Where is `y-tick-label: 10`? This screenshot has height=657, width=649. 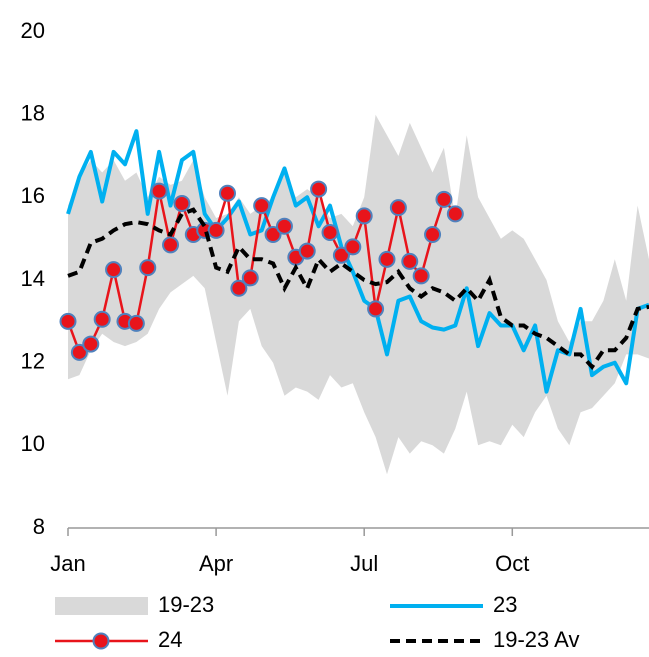
y-tick-label: 10 is located at coordinates (33, 443).